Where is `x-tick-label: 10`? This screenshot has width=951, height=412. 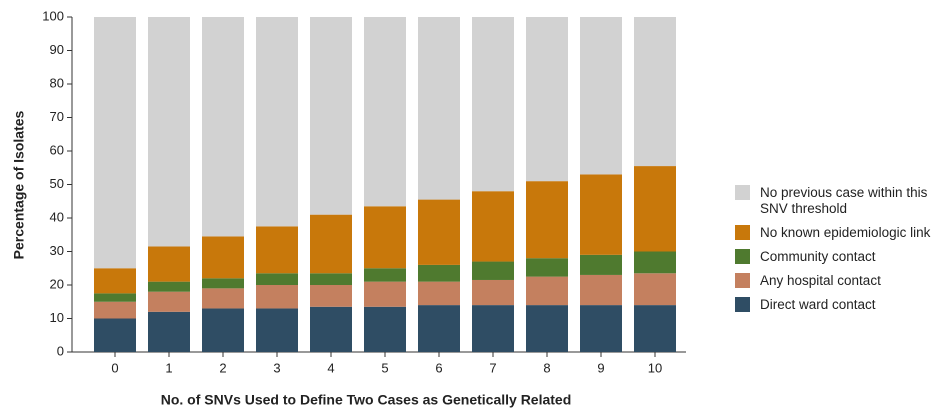 x-tick-label: 10 is located at coordinates (655, 367).